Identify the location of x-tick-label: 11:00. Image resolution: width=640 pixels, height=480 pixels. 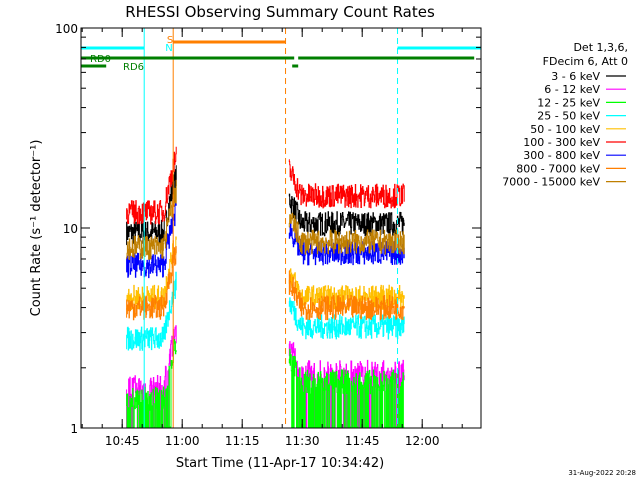
(182, 441).